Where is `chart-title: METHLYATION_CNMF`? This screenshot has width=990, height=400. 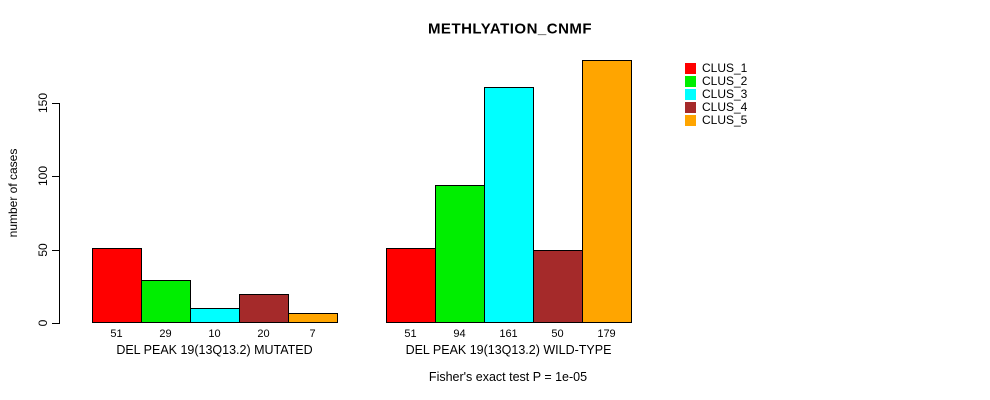
chart-title: METHLYATION_CNMF is located at coordinates (510, 29).